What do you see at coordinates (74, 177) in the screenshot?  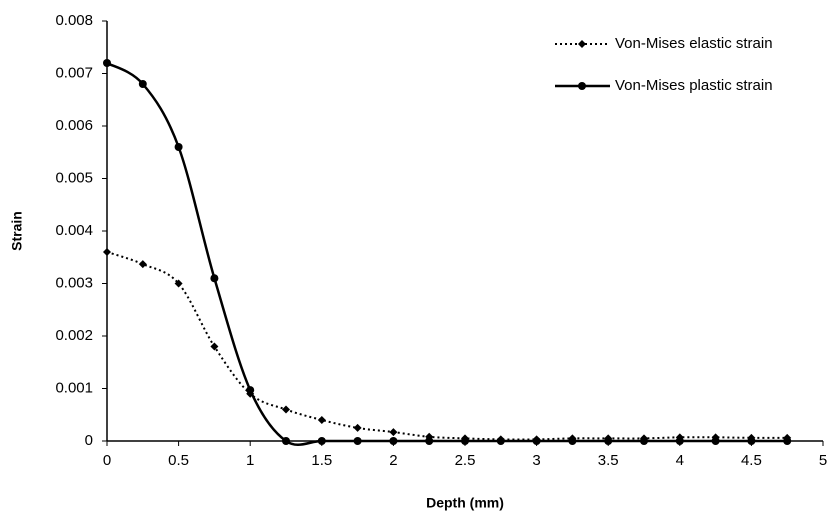 I see `y-tick-label: 0.005` at bounding box center [74, 177].